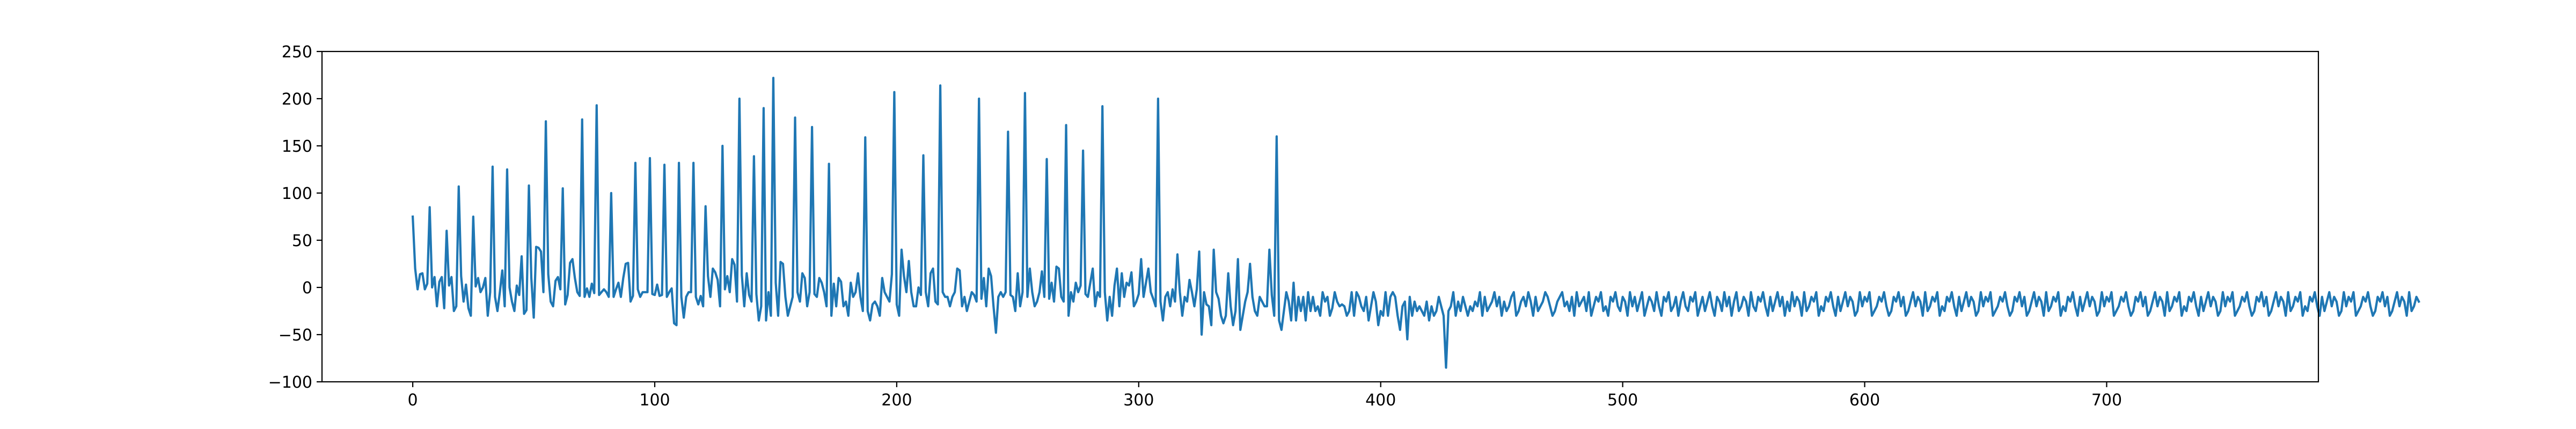  Describe the element at coordinates (297, 193) in the screenshot. I see `y-tick-label: 100` at that location.